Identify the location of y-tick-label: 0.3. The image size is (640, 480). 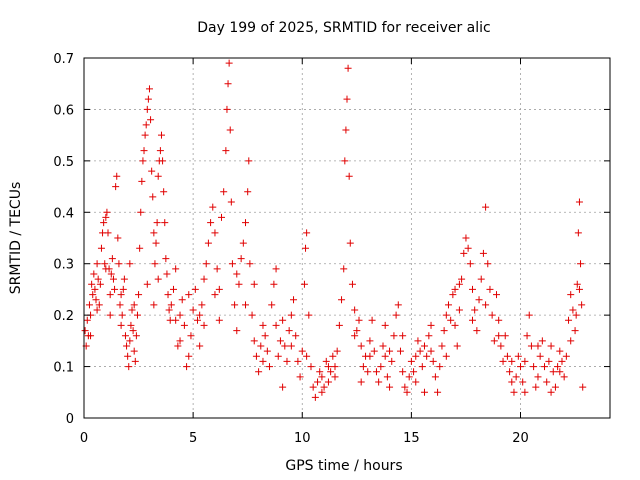
(63, 265).